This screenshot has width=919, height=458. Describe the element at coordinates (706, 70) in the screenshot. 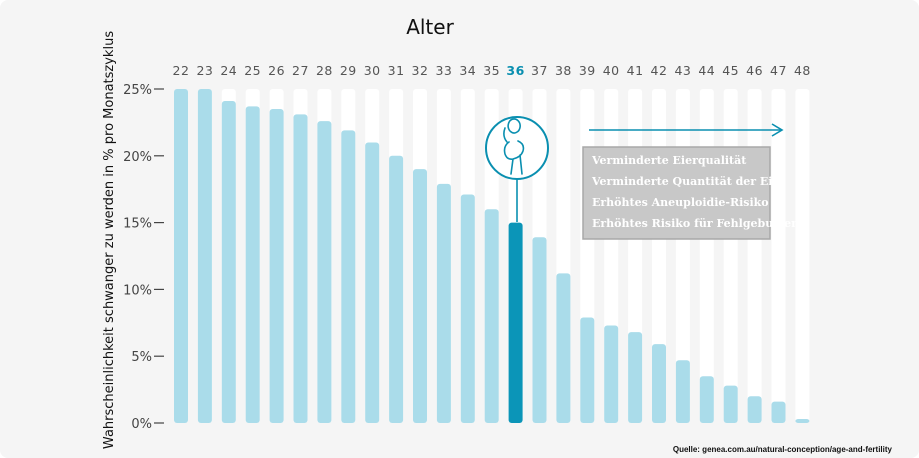

I see `x-tick-label: 44` at that location.